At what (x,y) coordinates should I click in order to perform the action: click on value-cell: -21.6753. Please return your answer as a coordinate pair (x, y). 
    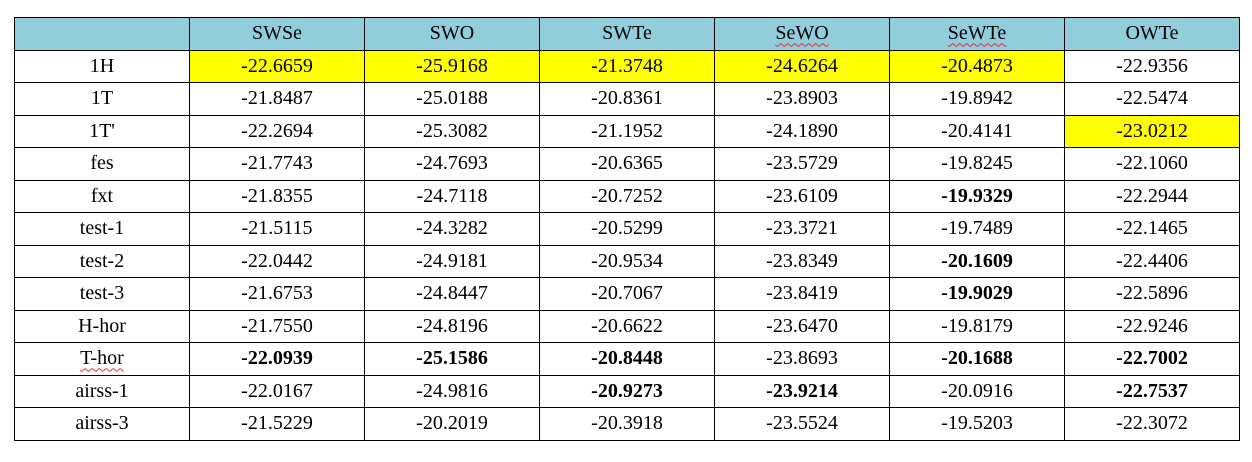
    Looking at the image, I should click on (277, 294).